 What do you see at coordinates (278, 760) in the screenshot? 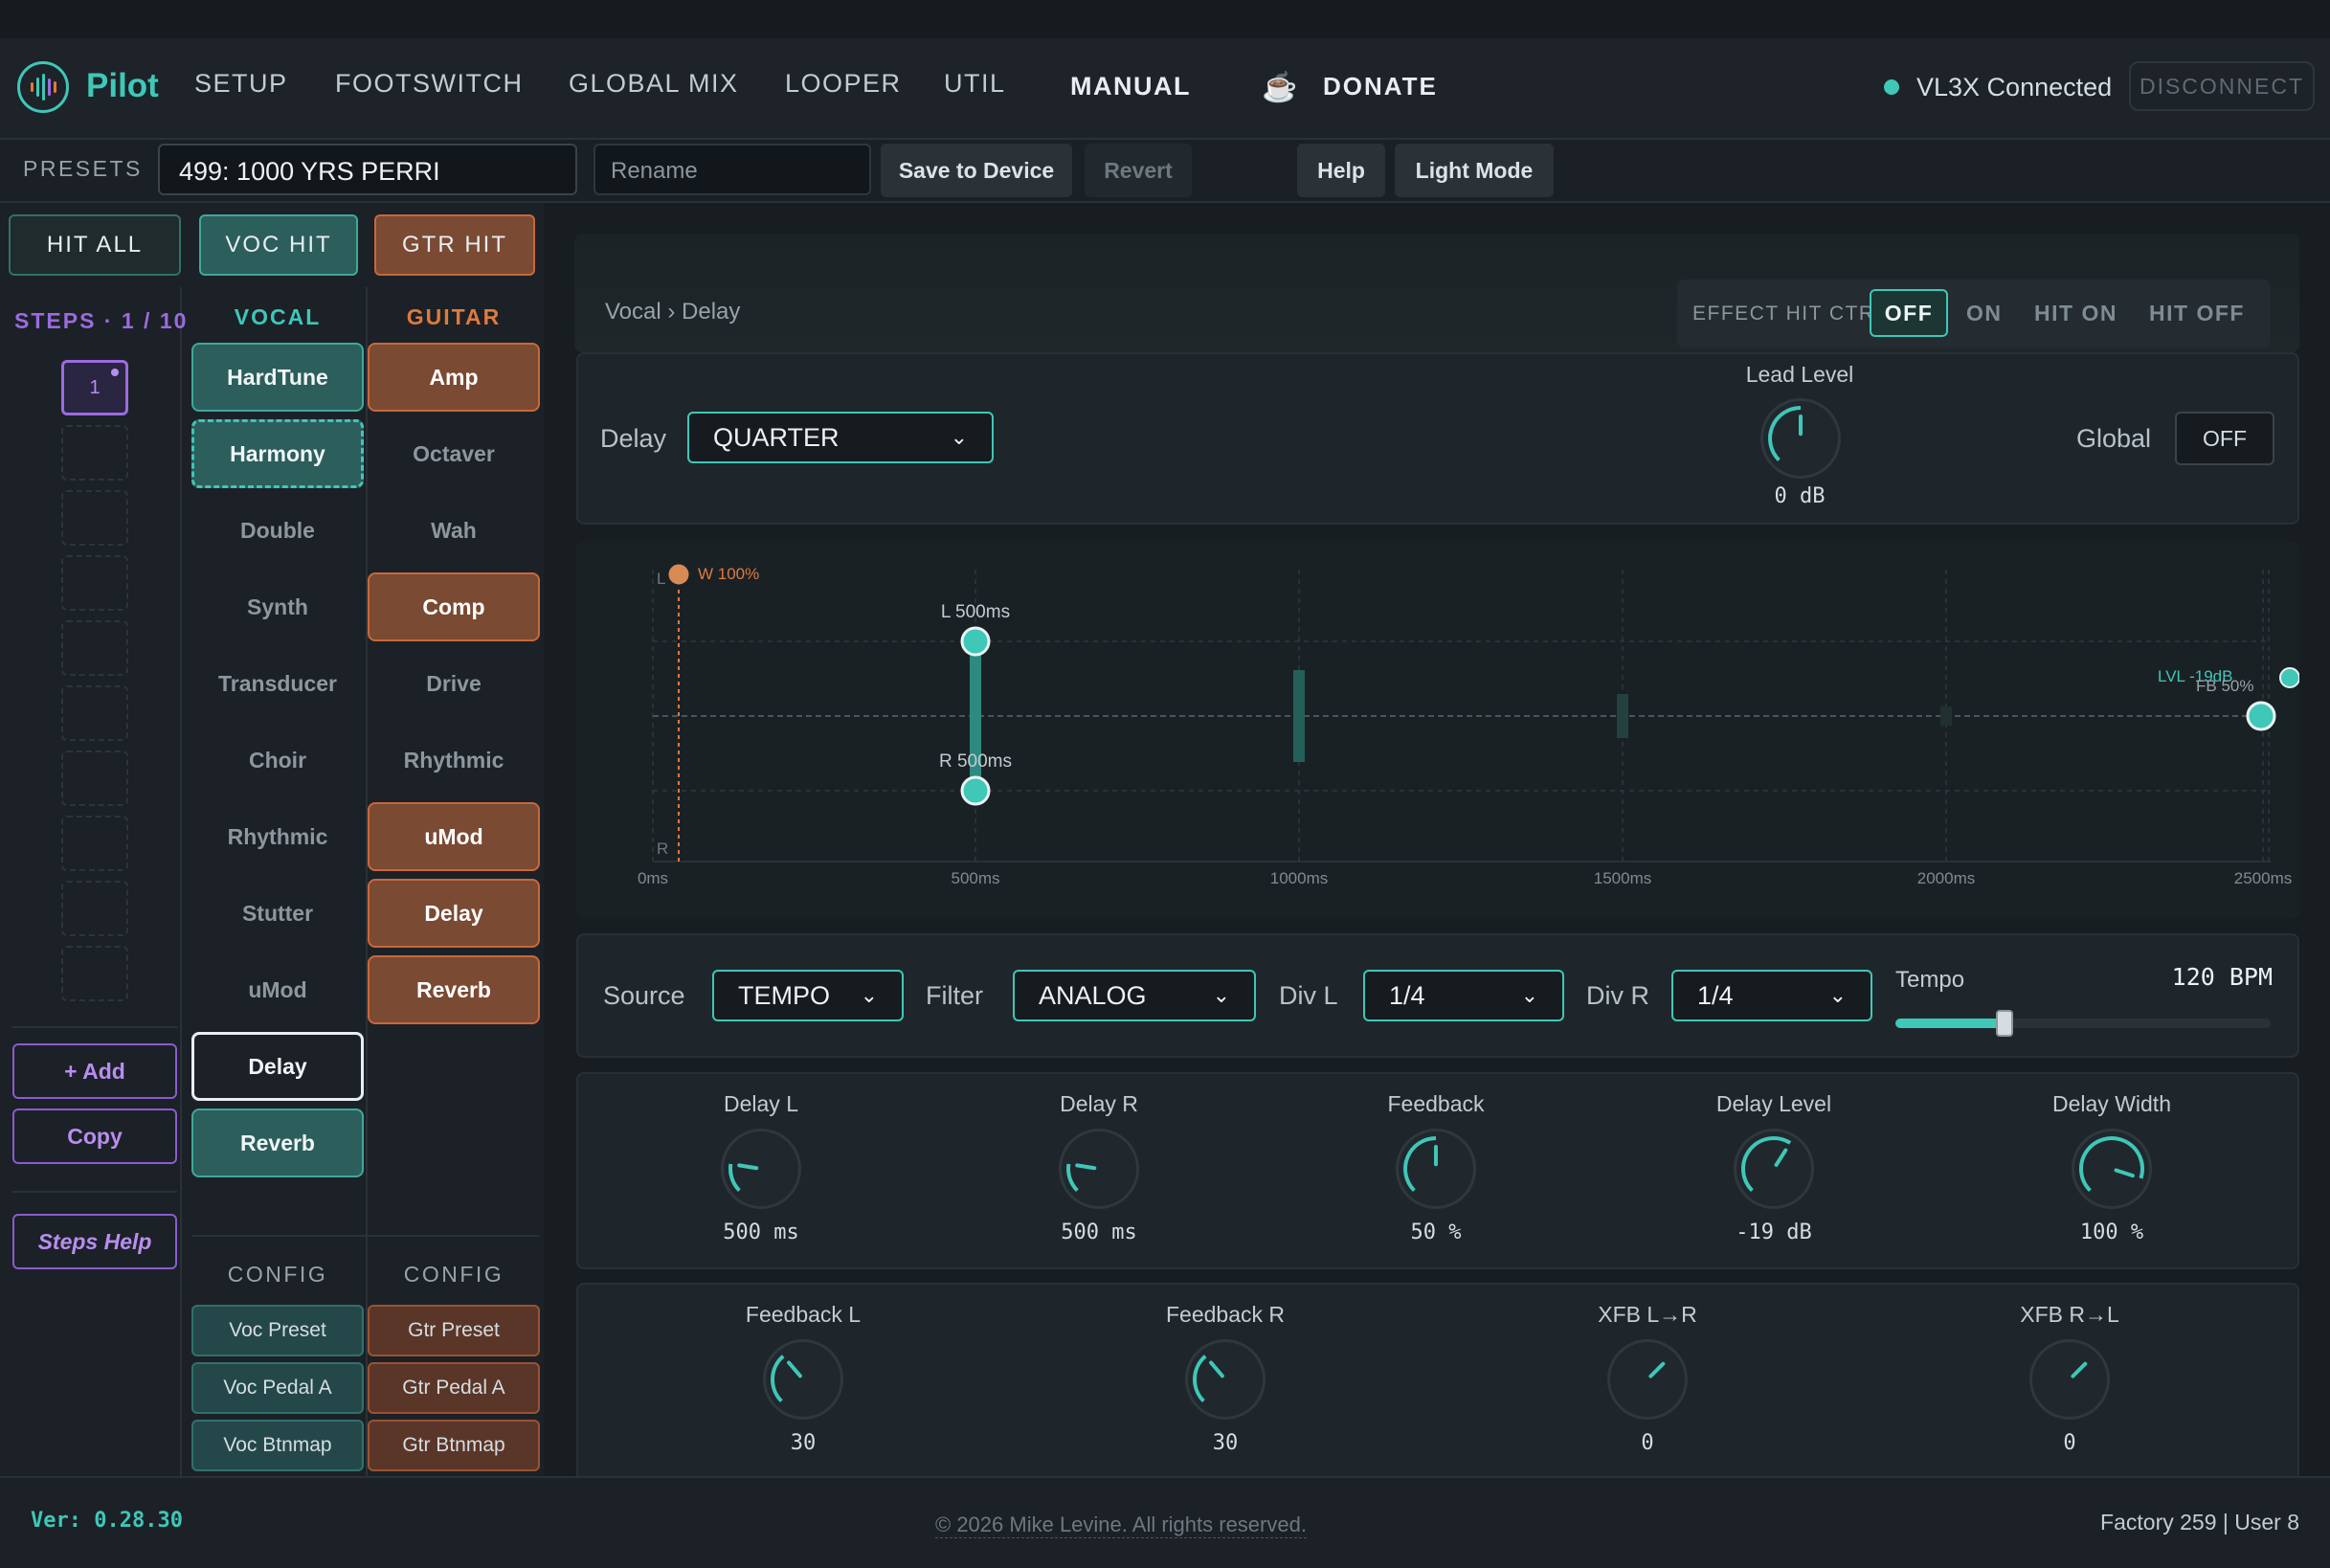
I see `vocal-fx-choir: Choir` at bounding box center [278, 760].